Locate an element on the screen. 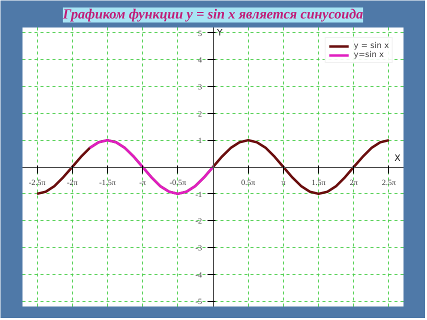 This screenshot has height=320, width=427. y-tick-label: 1 is located at coordinates (200, 141).